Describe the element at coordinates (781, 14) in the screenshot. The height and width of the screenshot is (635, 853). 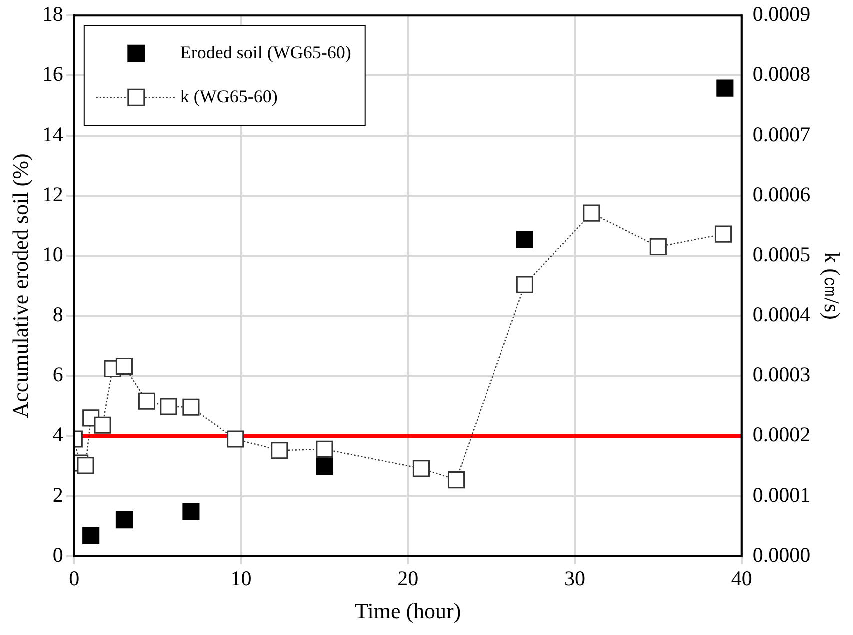
I see `y2-tick-label: 0.0009` at that location.